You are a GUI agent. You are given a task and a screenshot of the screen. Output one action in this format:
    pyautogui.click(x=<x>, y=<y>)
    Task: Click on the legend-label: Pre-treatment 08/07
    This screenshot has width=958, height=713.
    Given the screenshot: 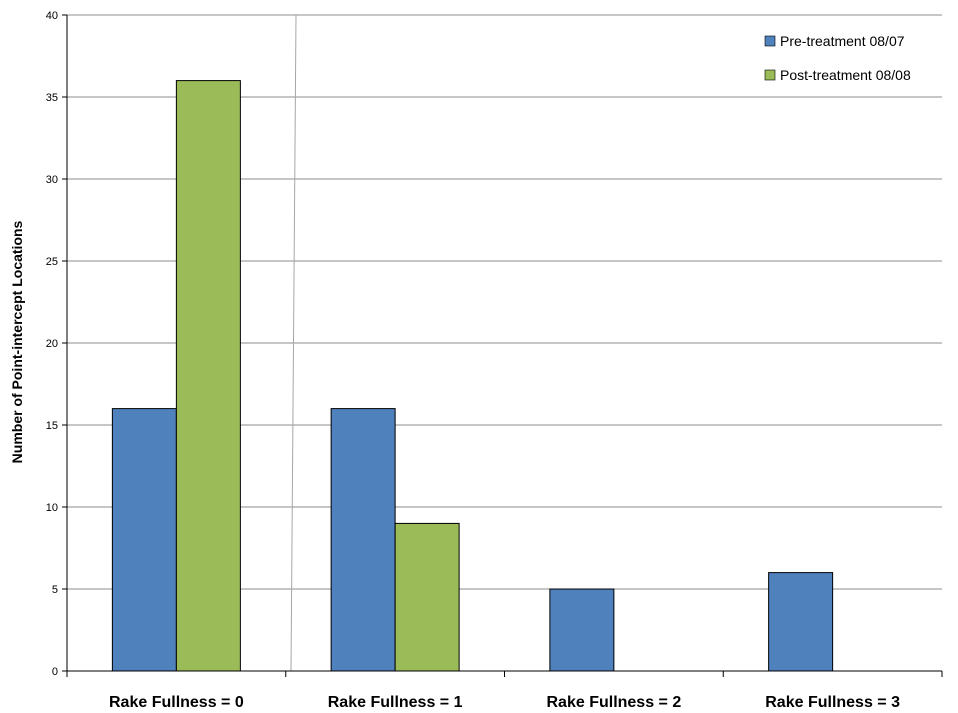 What is the action you would take?
    pyautogui.click(x=842, y=41)
    